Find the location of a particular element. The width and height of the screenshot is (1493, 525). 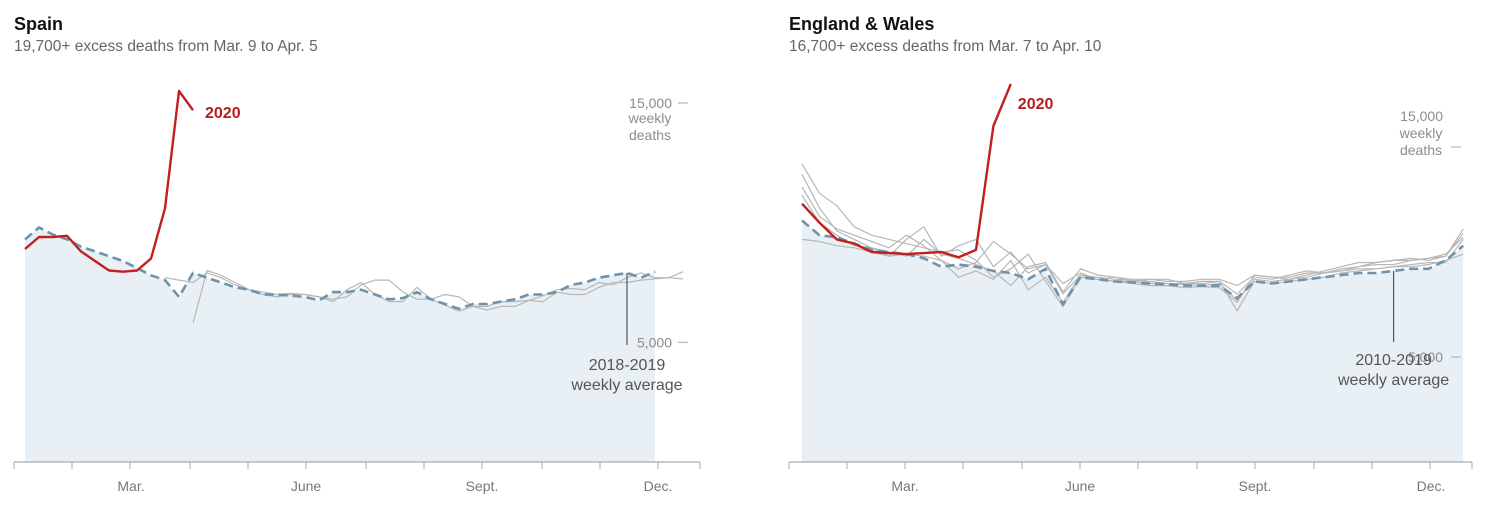

past-years-layer is located at coordinates (424, 296).